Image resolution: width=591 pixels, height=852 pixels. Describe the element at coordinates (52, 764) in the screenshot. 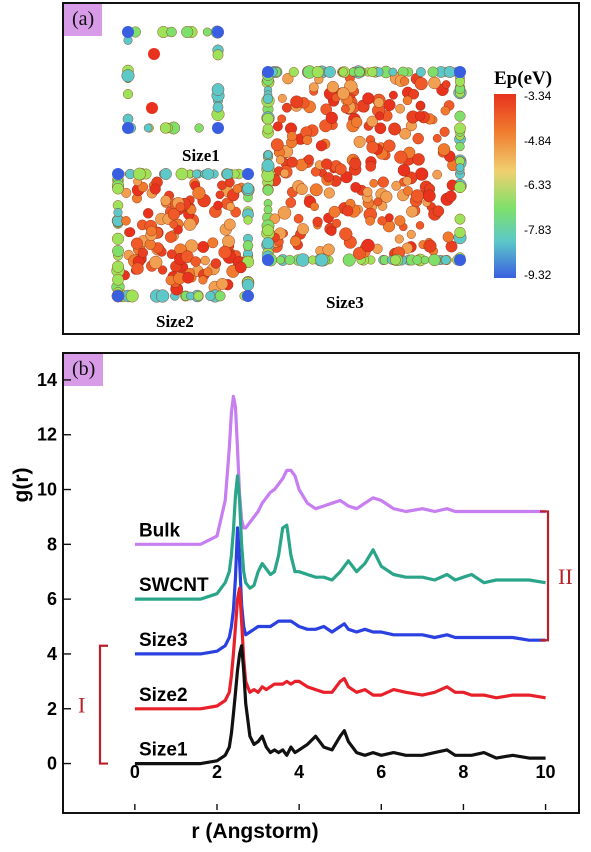

I see `y-tick-label: 0` at that location.